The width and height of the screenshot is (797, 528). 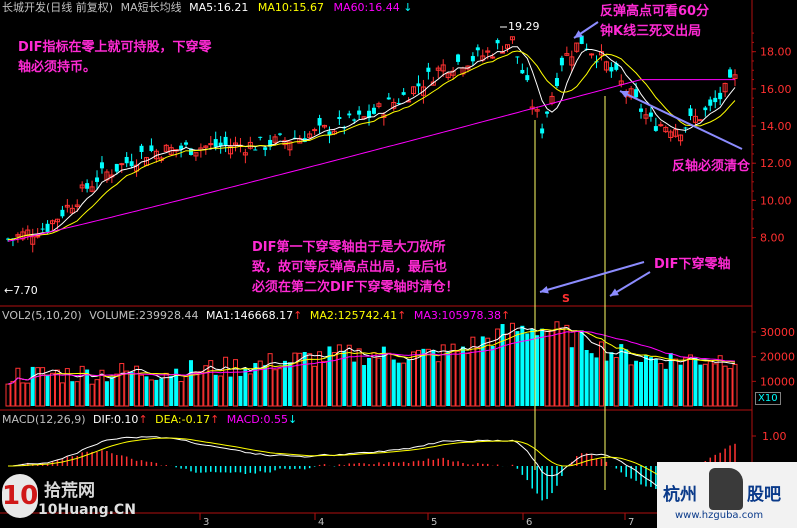 What do you see at coordinates (624, 94) in the screenshot?
I see `arrow-reaxis-head-icon` at bounding box center [624, 94].